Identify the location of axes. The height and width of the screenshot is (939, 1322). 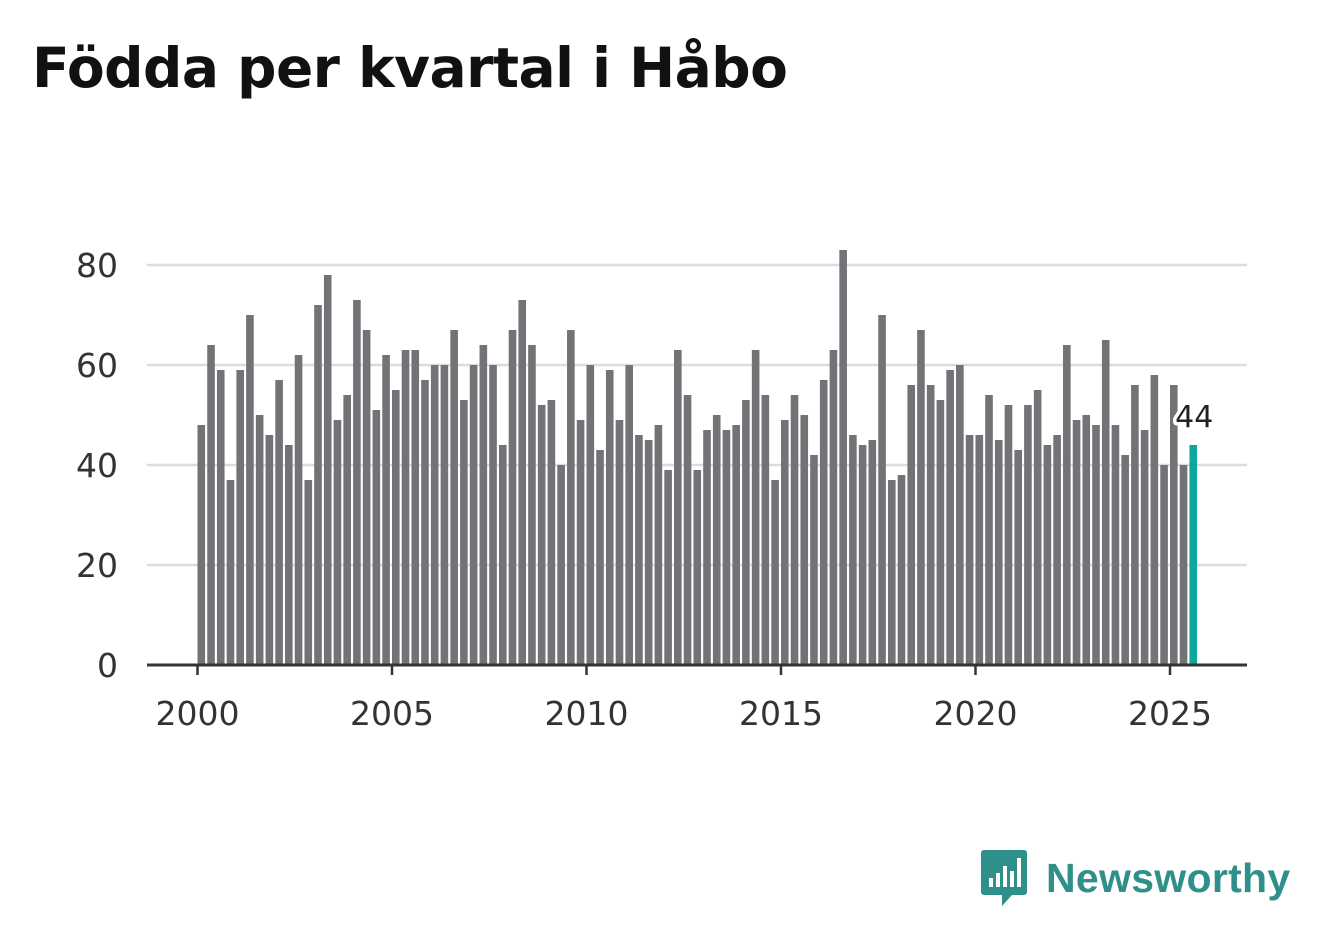
(697, 669).